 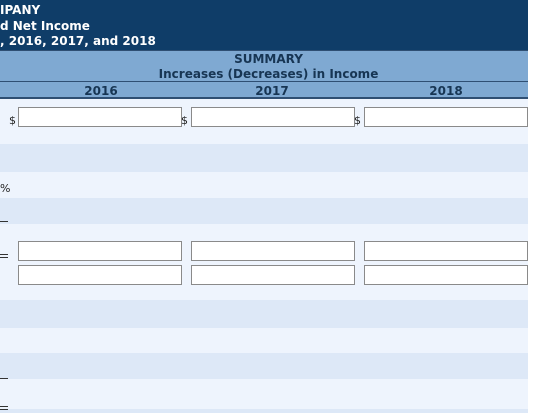 I want to click on summary-header, so click(x=264, y=73).